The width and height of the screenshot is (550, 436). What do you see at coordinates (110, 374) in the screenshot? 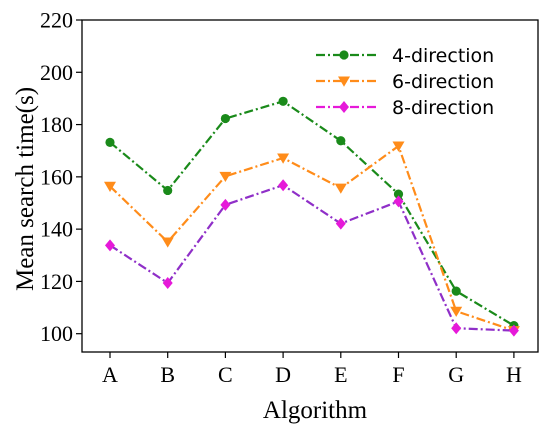
I see `x-tick-label: A` at bounding box center [110, 374].